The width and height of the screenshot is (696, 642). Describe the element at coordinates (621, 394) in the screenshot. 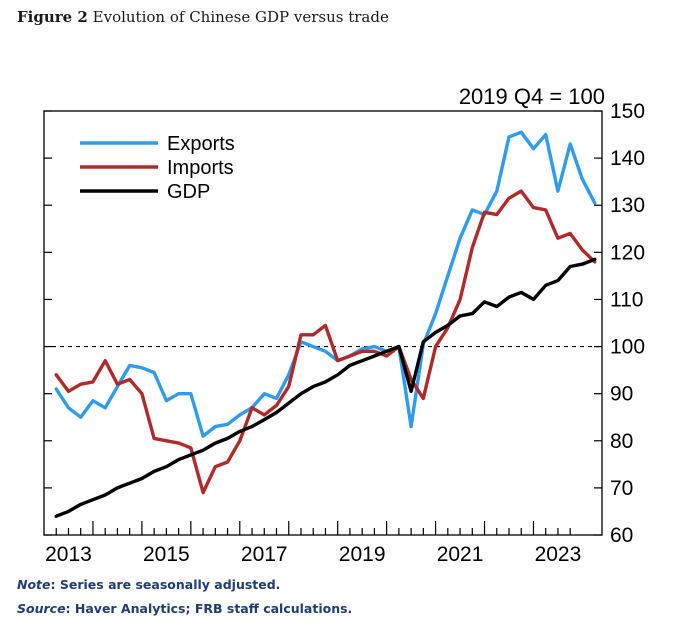

I see `y-tick-label: 90` at that location.